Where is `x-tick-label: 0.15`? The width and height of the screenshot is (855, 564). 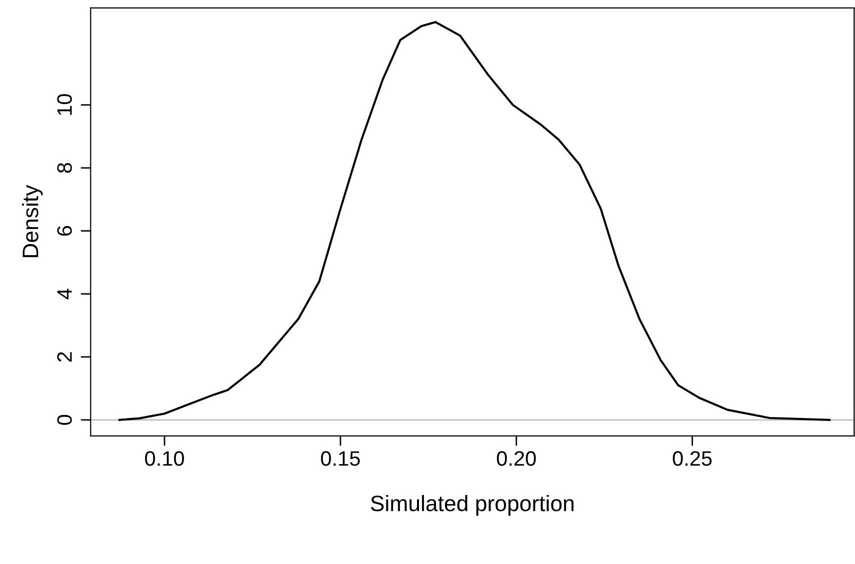
x-tick-label: 0.15 is located at coordinates (340, 458).